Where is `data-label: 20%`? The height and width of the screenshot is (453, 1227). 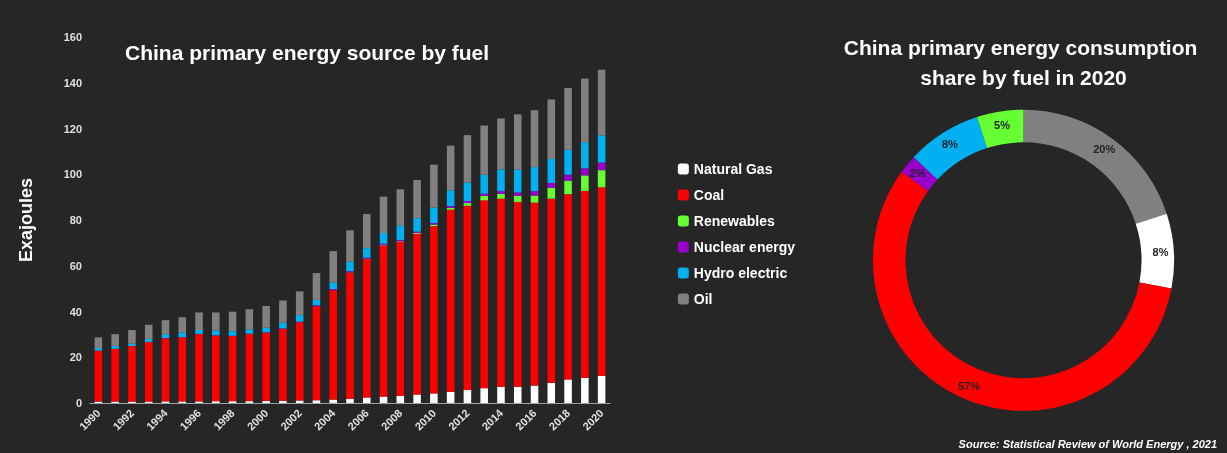 data-label: 20% is located at coordinates (1104, 149).